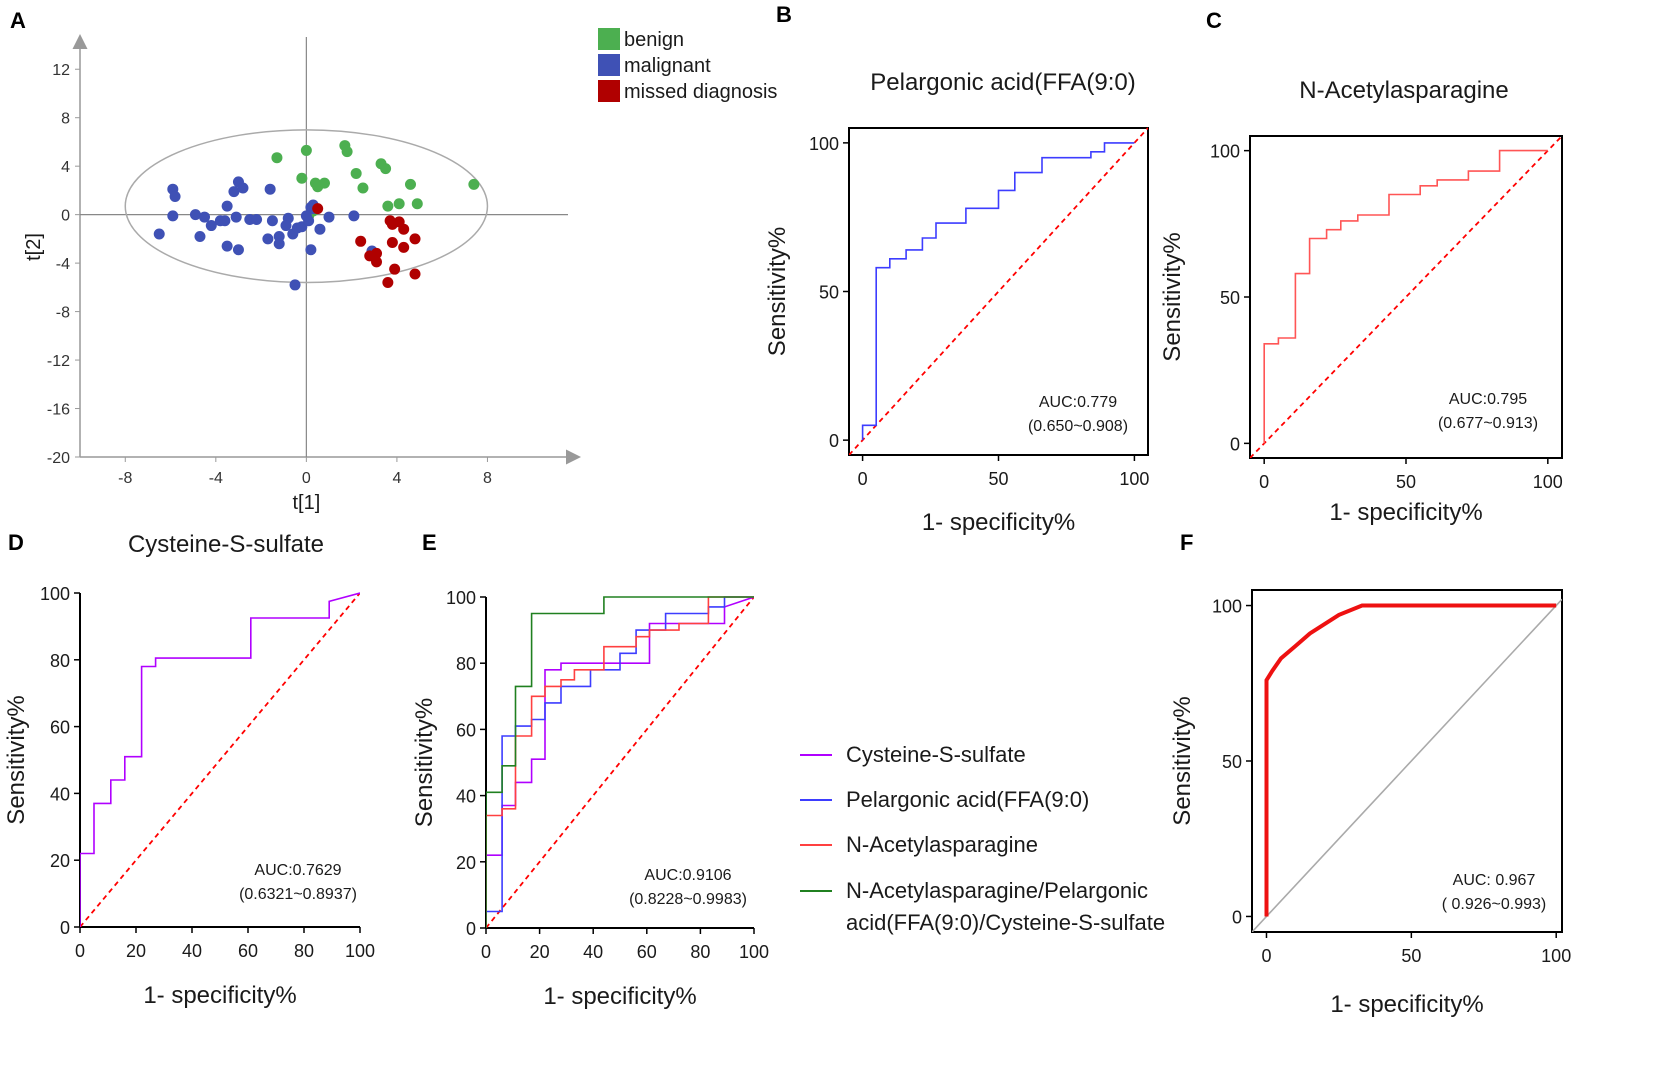 The width and height of the screenshot is (1654, 1082). What do you see at coordinates (248, 951) in the screenshot?
I see `x-tick-label: 60` at bounding box center [248, 951].